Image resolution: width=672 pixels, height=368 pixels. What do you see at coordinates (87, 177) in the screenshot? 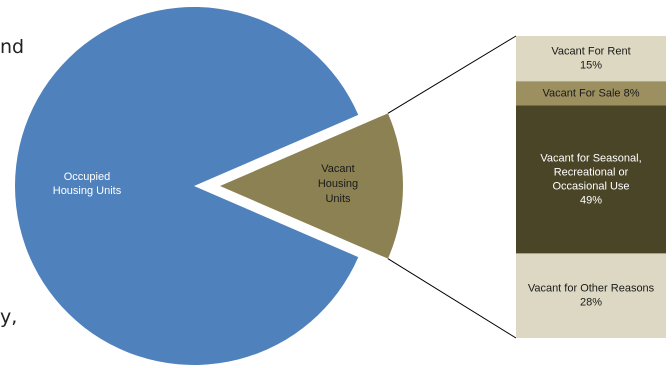
I see `pie-label-occupied: Occupied` at bounding box center [87, 177].